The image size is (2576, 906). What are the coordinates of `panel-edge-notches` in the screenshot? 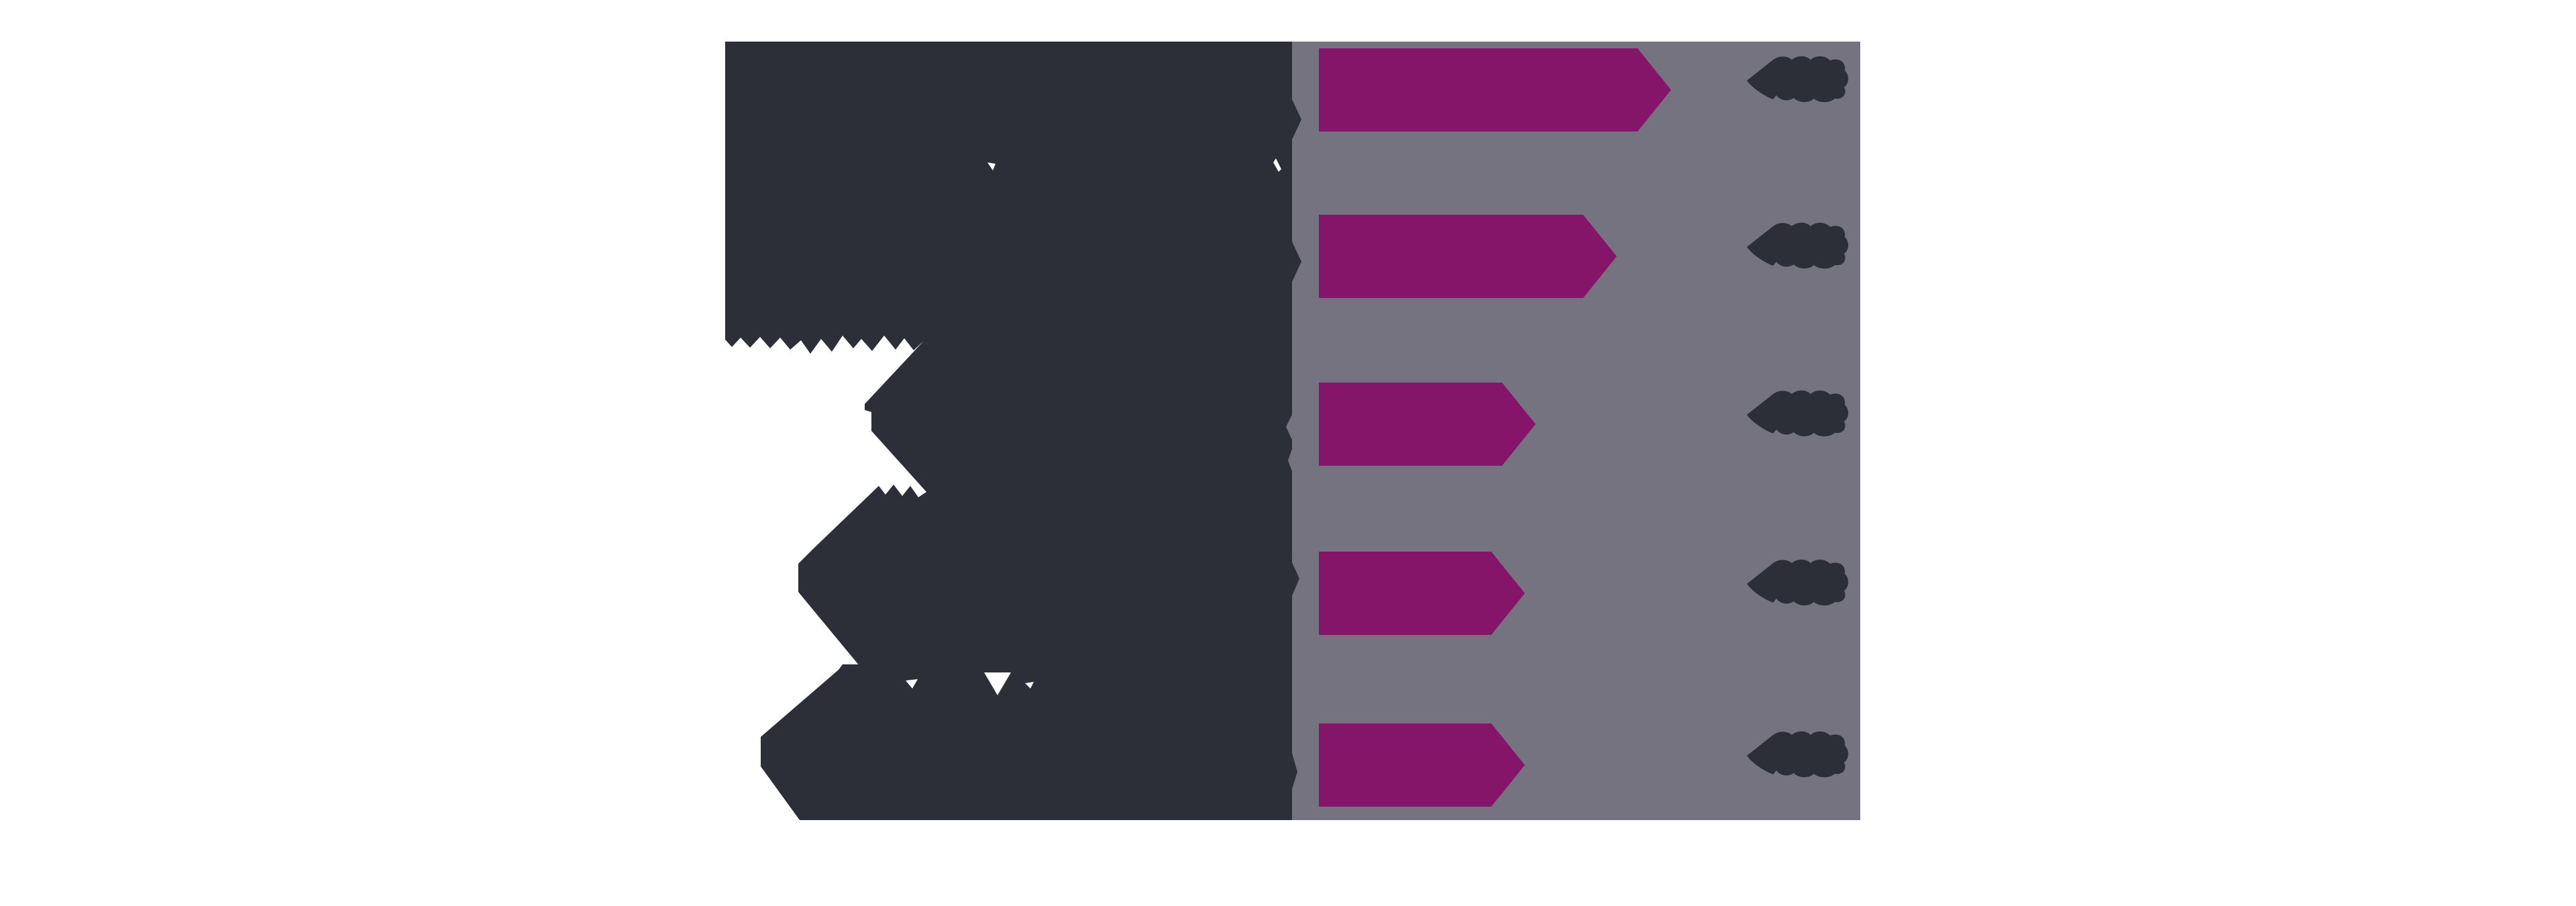 It's located at (1289, 443).